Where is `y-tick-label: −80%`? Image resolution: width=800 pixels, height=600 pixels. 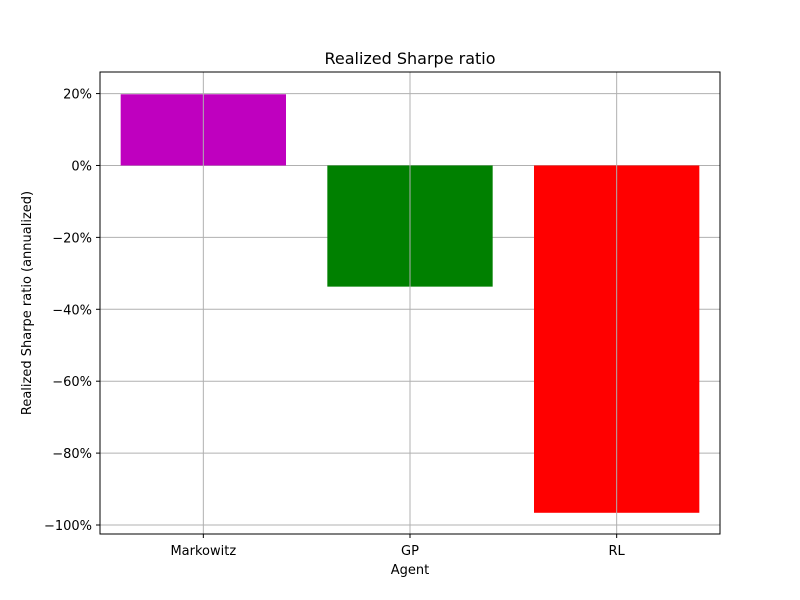
y-tick-label: −80% is located at coordinates (72, 454).